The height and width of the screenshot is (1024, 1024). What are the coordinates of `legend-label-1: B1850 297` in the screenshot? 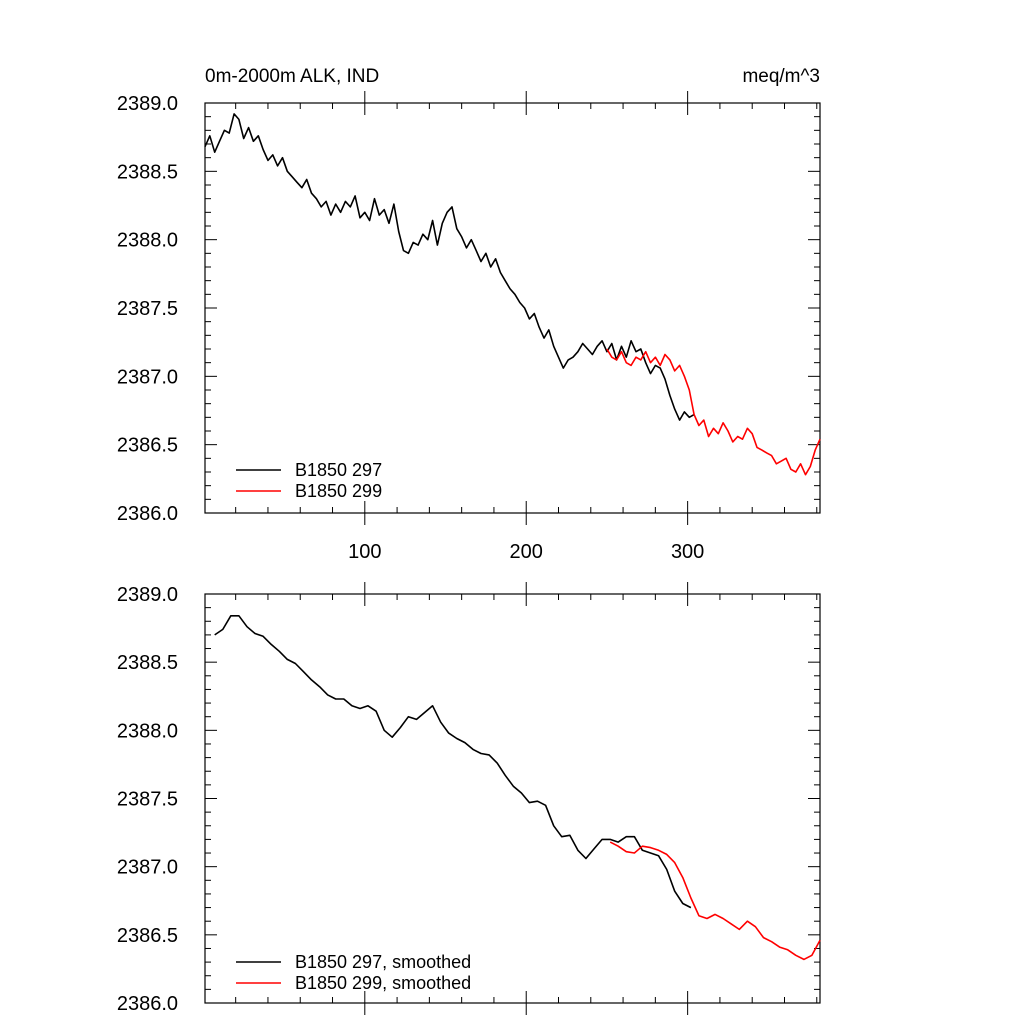 It's located at (338, 470).